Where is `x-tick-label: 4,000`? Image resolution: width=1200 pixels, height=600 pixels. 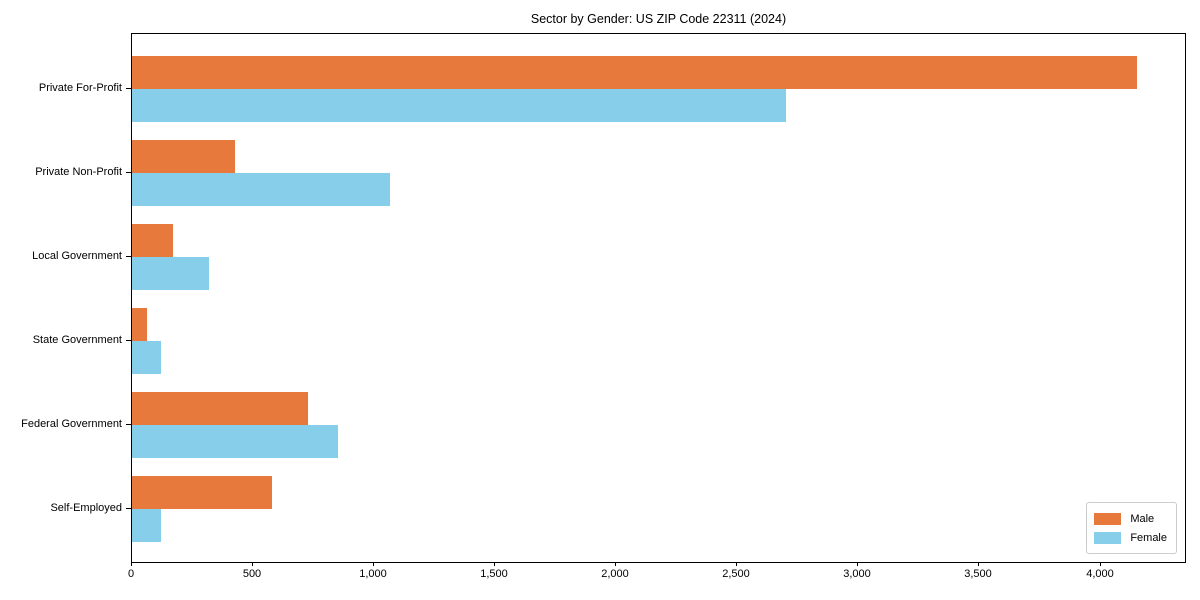 x-tick-label: 4,000 is located at coordinates (1100, 574).